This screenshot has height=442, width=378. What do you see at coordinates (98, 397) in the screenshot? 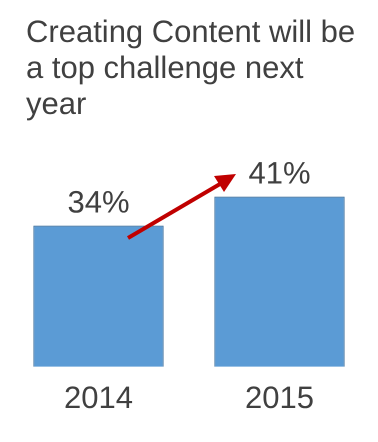
I see `x-tick-label: 2014` at bounding box center [98, 397].